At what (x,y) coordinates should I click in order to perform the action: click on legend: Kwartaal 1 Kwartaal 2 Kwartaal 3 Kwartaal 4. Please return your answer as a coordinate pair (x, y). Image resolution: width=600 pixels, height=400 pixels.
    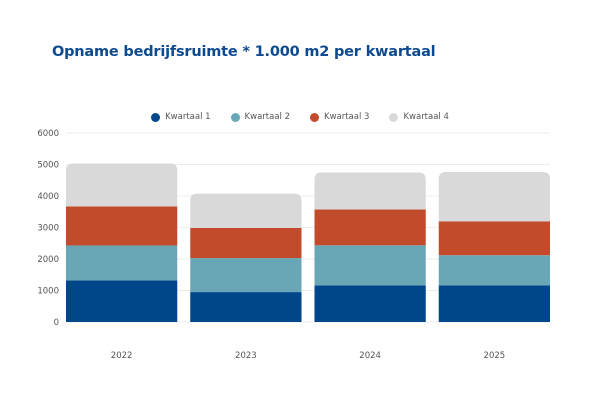
    Looking at the image, I should click on (300, 117).